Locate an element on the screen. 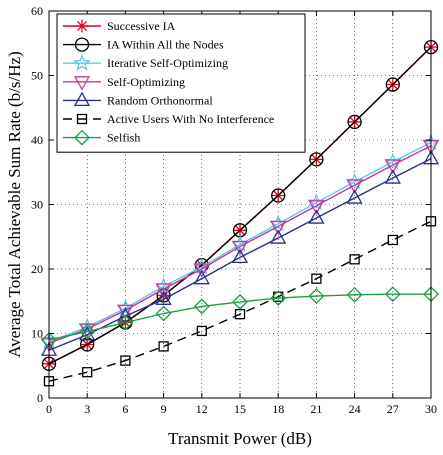 This screenshot has width=443, height=455. series-line is located at coordinates (239, 317).